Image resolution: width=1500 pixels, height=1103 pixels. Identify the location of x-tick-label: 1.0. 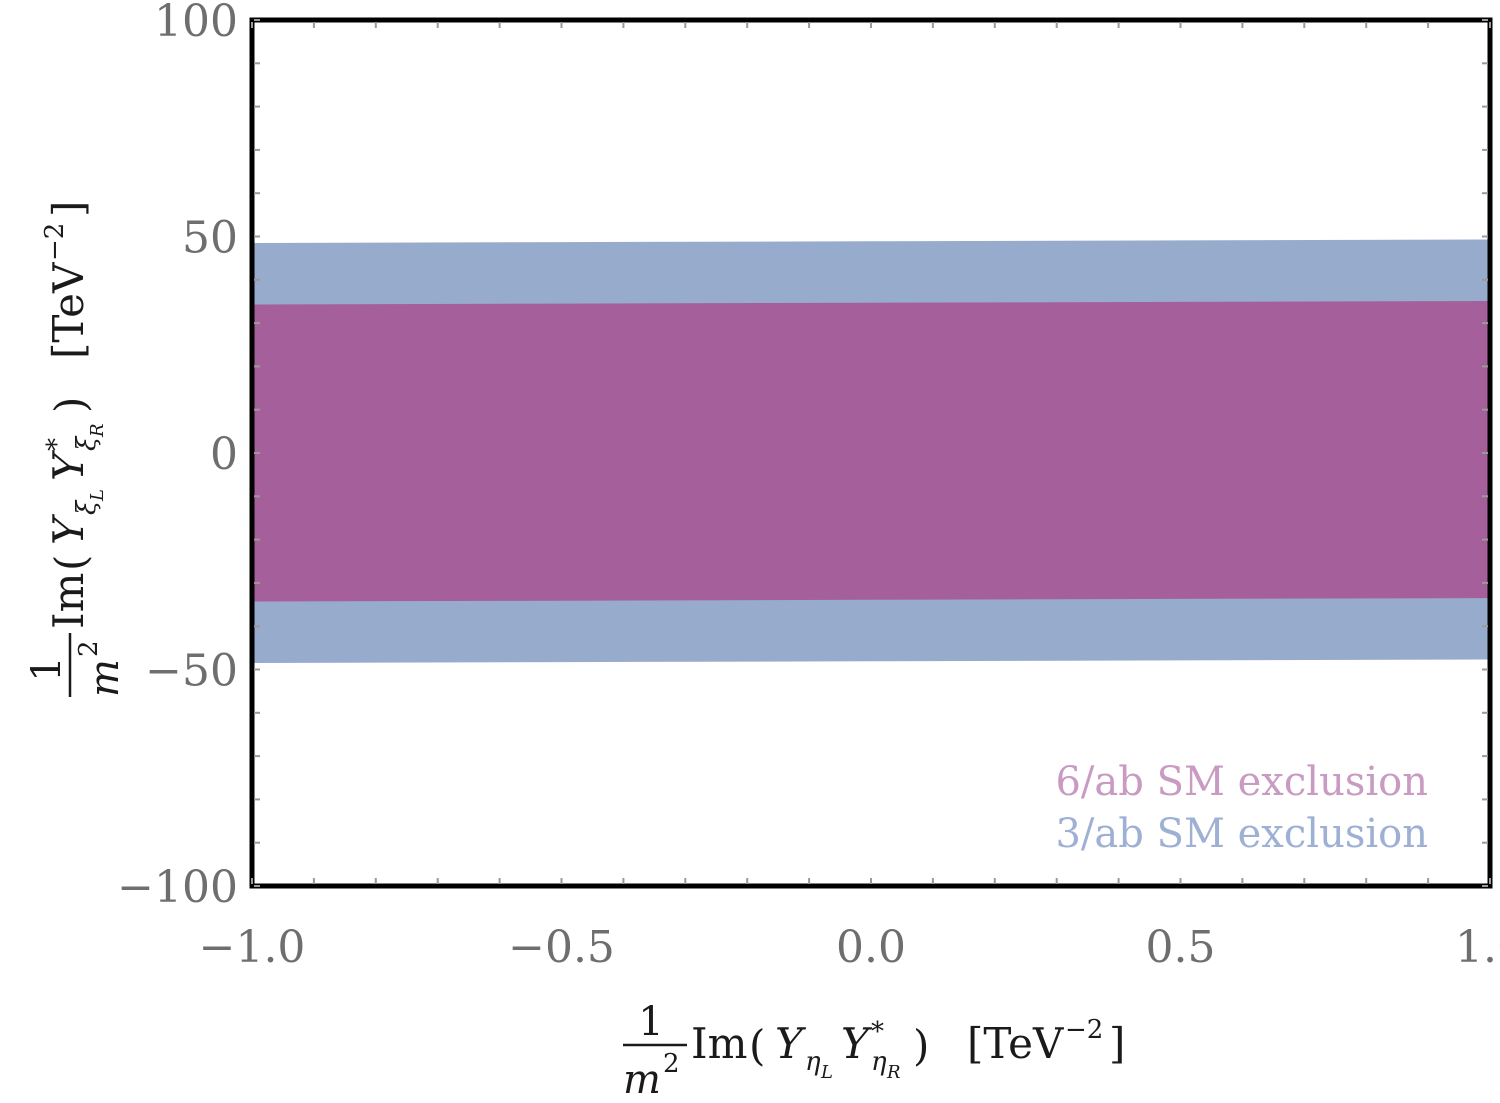
(1477, 947).